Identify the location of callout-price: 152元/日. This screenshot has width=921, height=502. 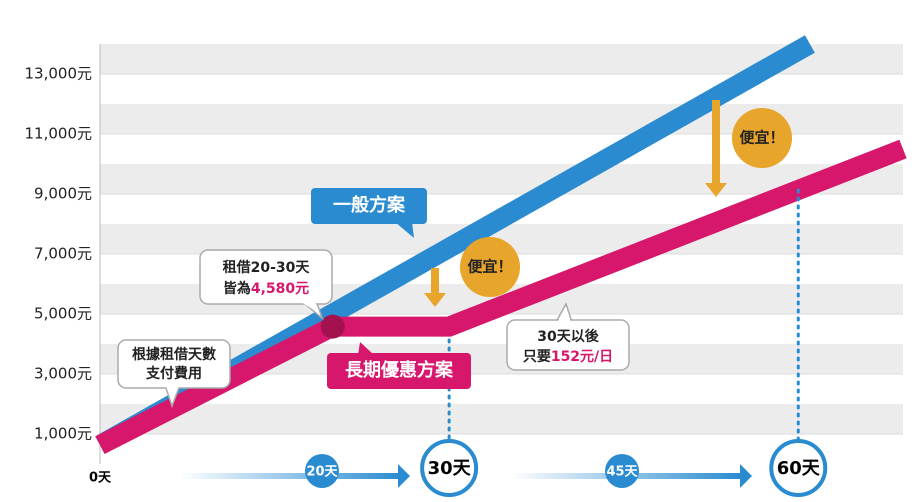
(582, 357).